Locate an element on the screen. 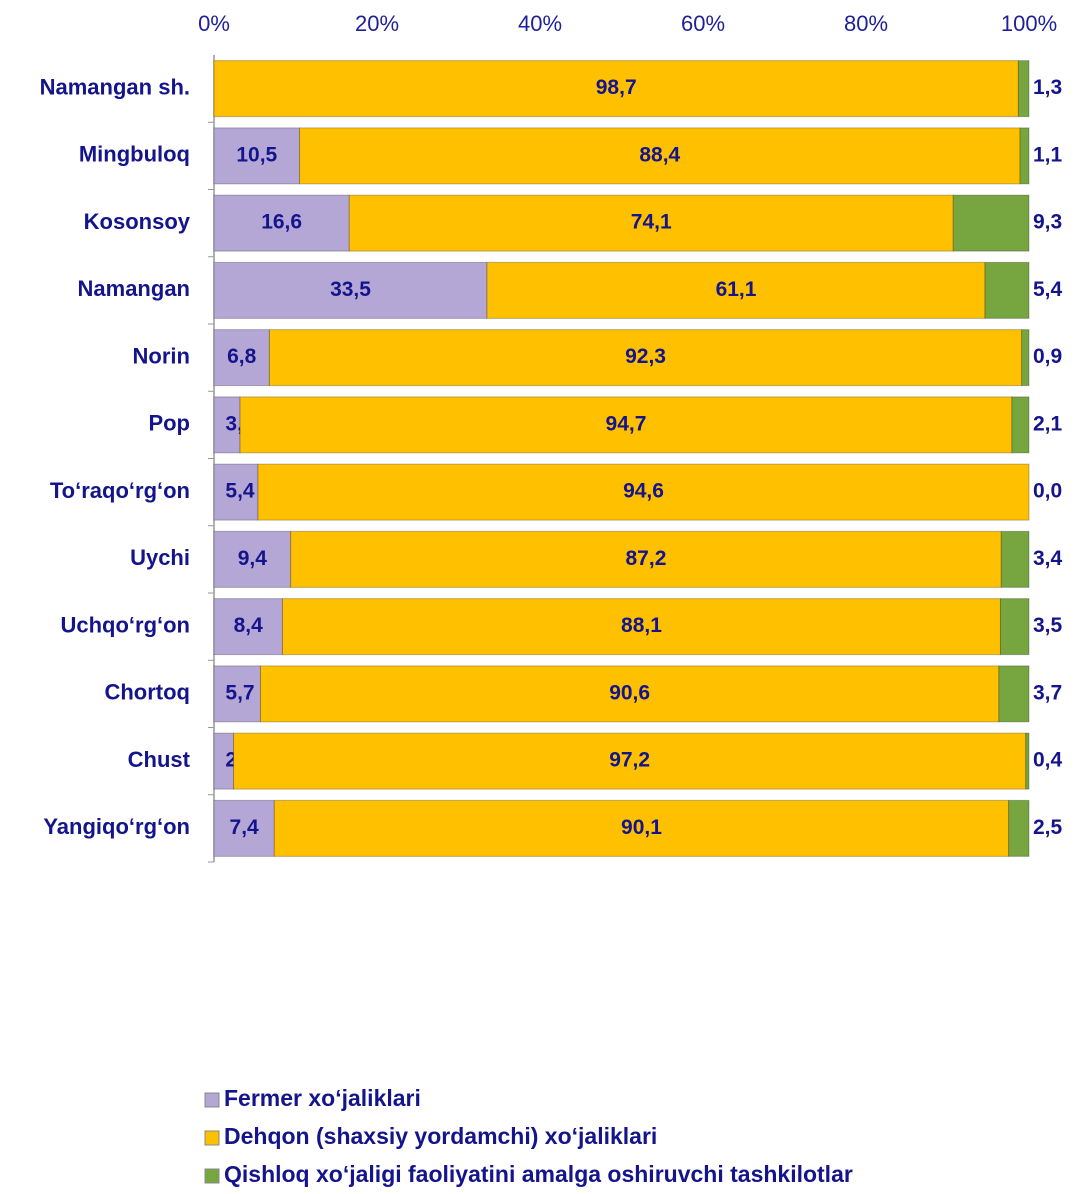 Image resolution: width=1086 pixels, height=1194 pixels. data-label: 98,7 is located at coordinates (616, 87).